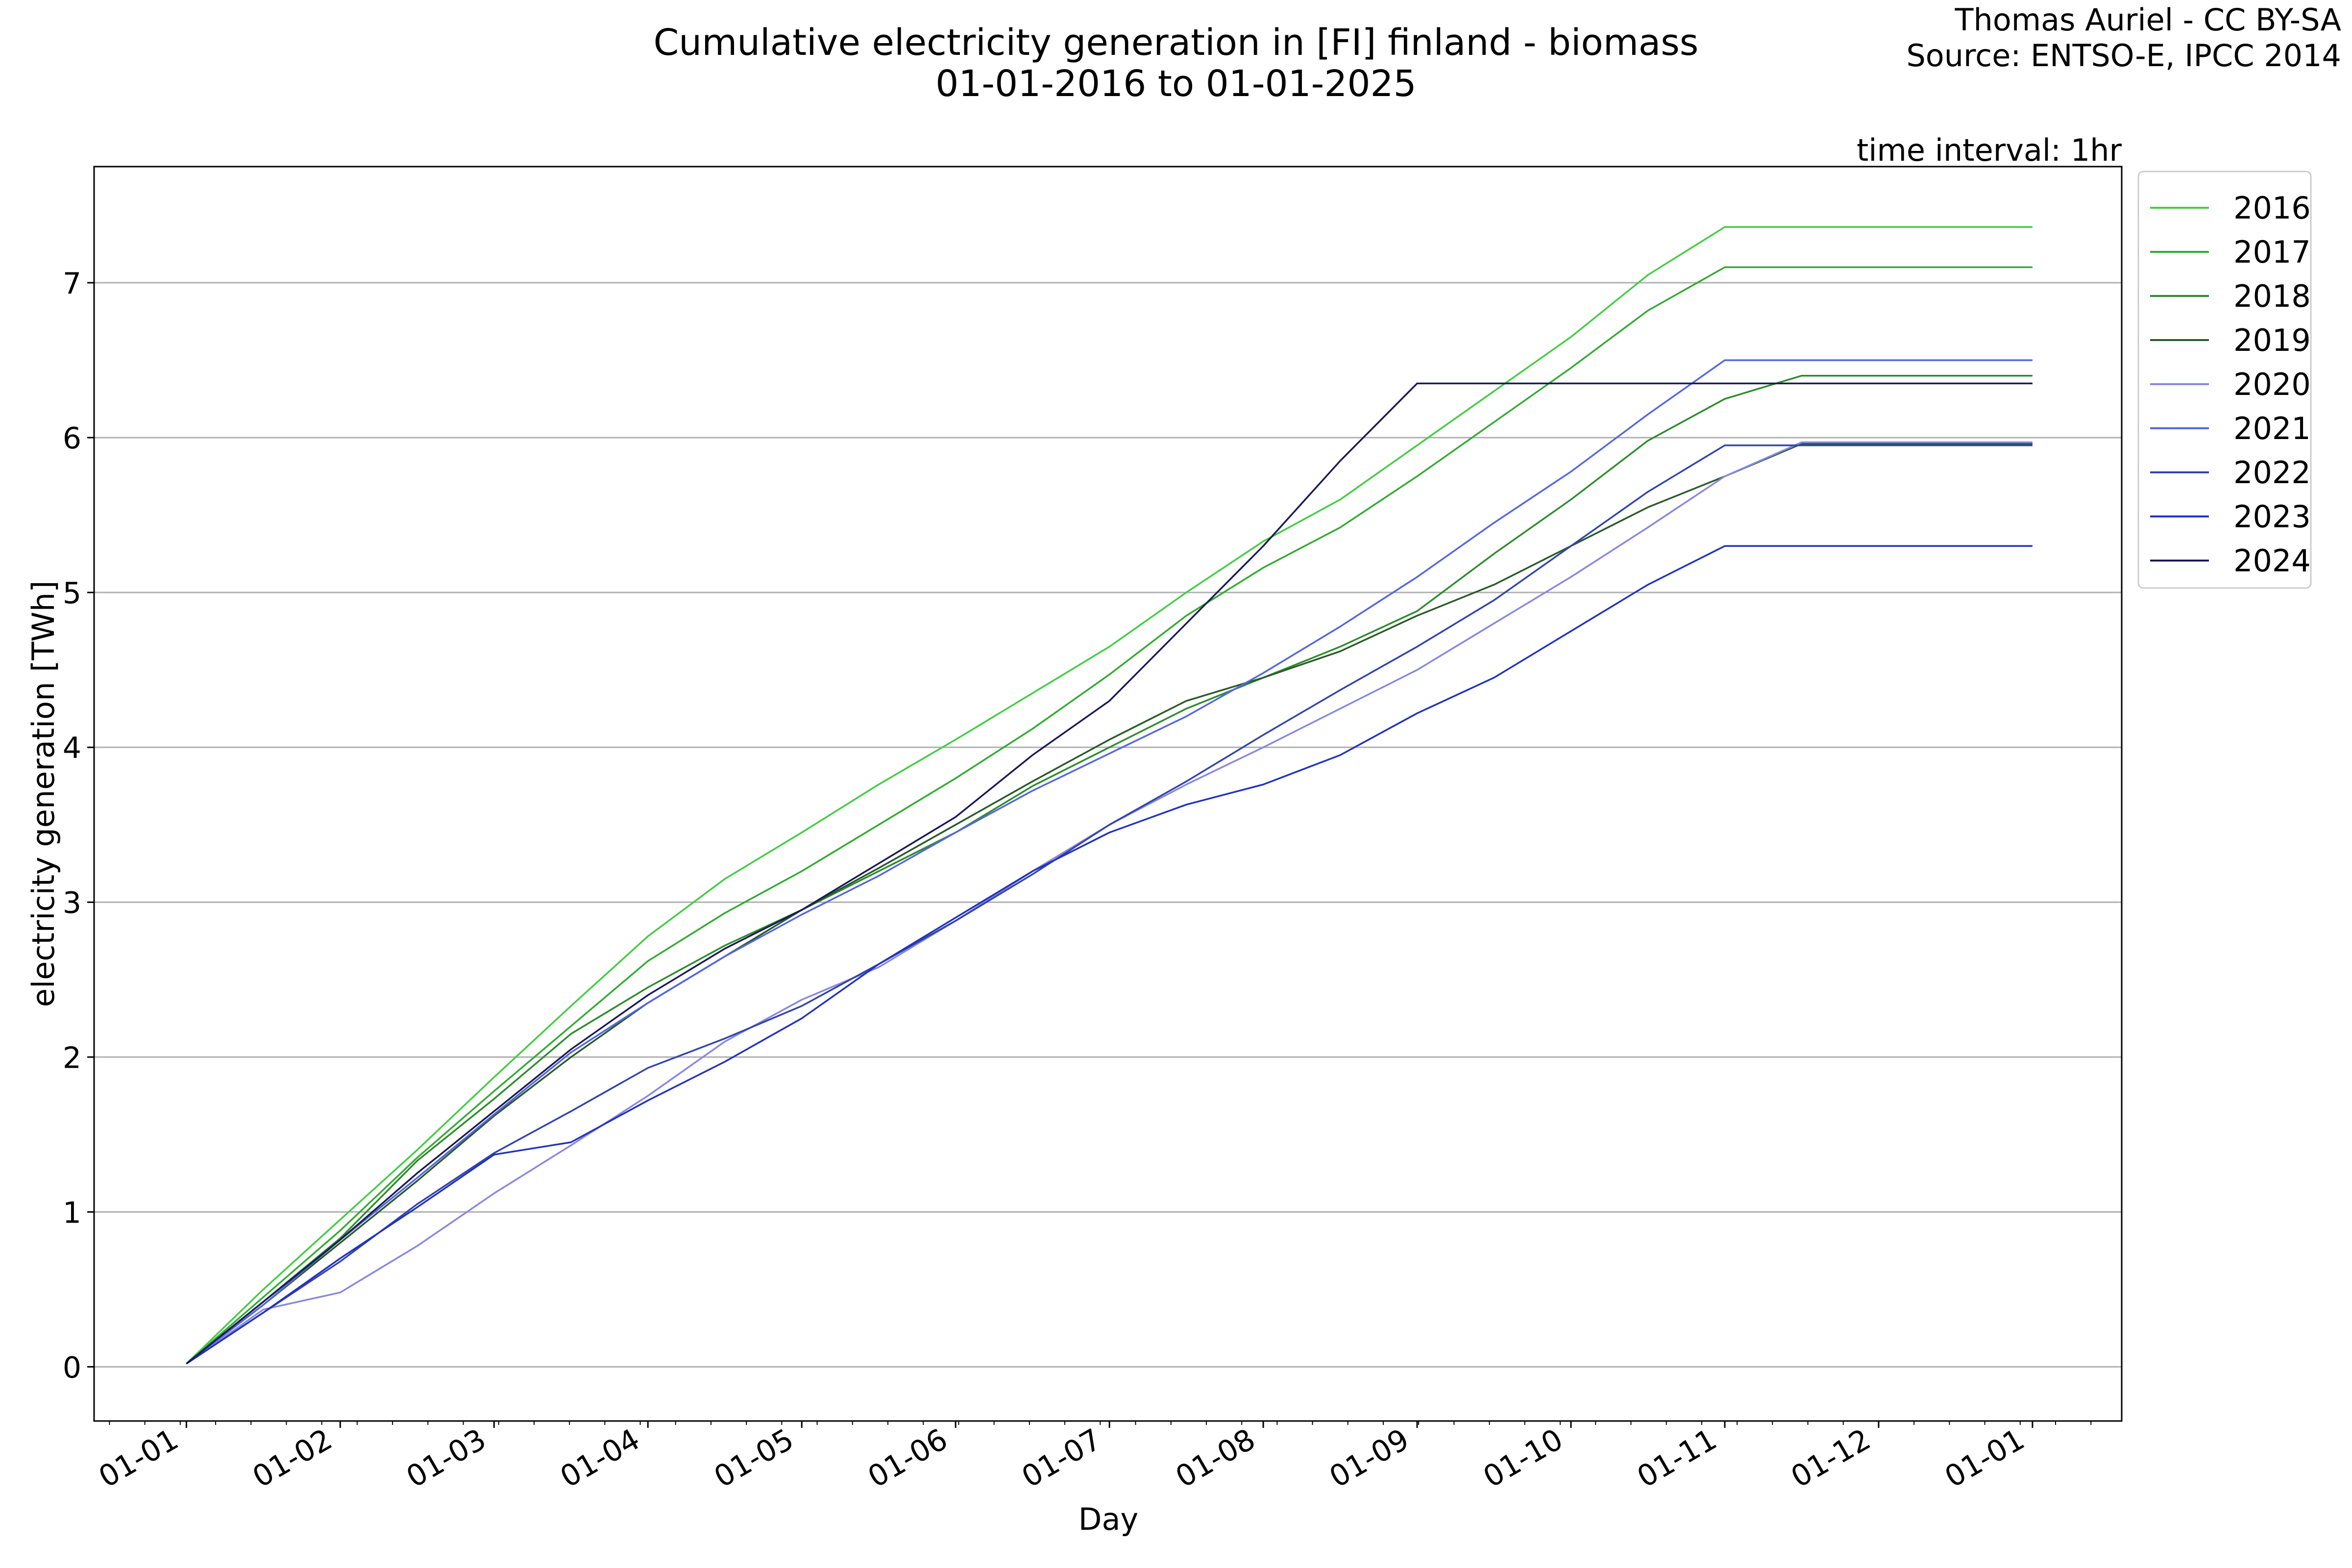  I want to click on y-tick-label: 4, so click(72, 748).